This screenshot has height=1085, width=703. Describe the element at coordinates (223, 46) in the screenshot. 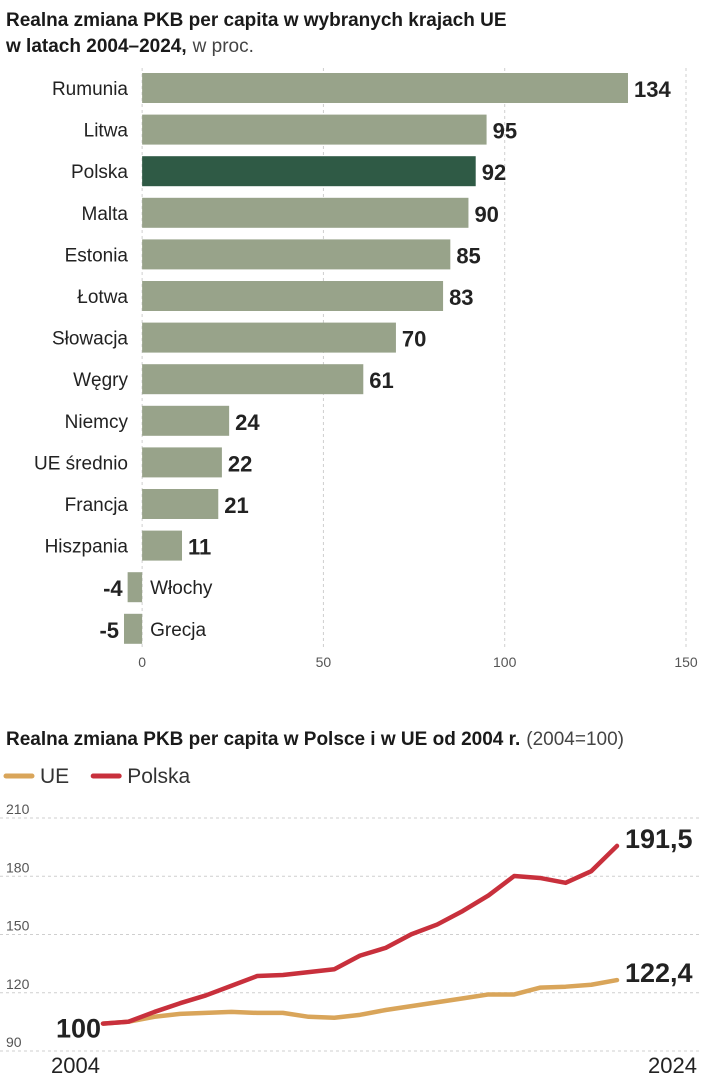

I see `chart-subtitle: w proc.` at that location.